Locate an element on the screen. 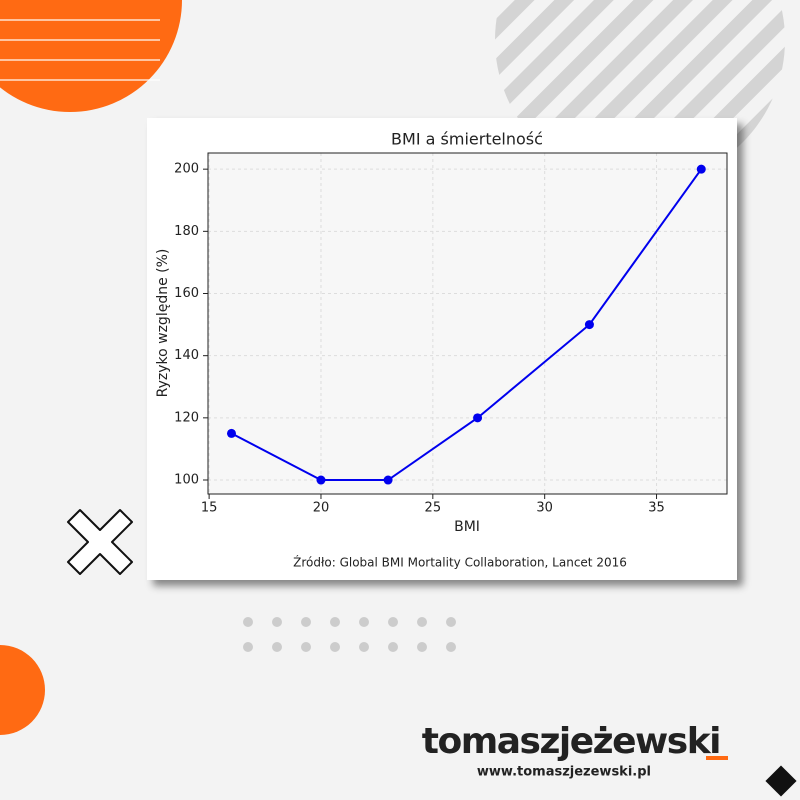 The width and height of the screenshot is (800, 800). y-tick-label: 140 is located at coordinates (186, 355).